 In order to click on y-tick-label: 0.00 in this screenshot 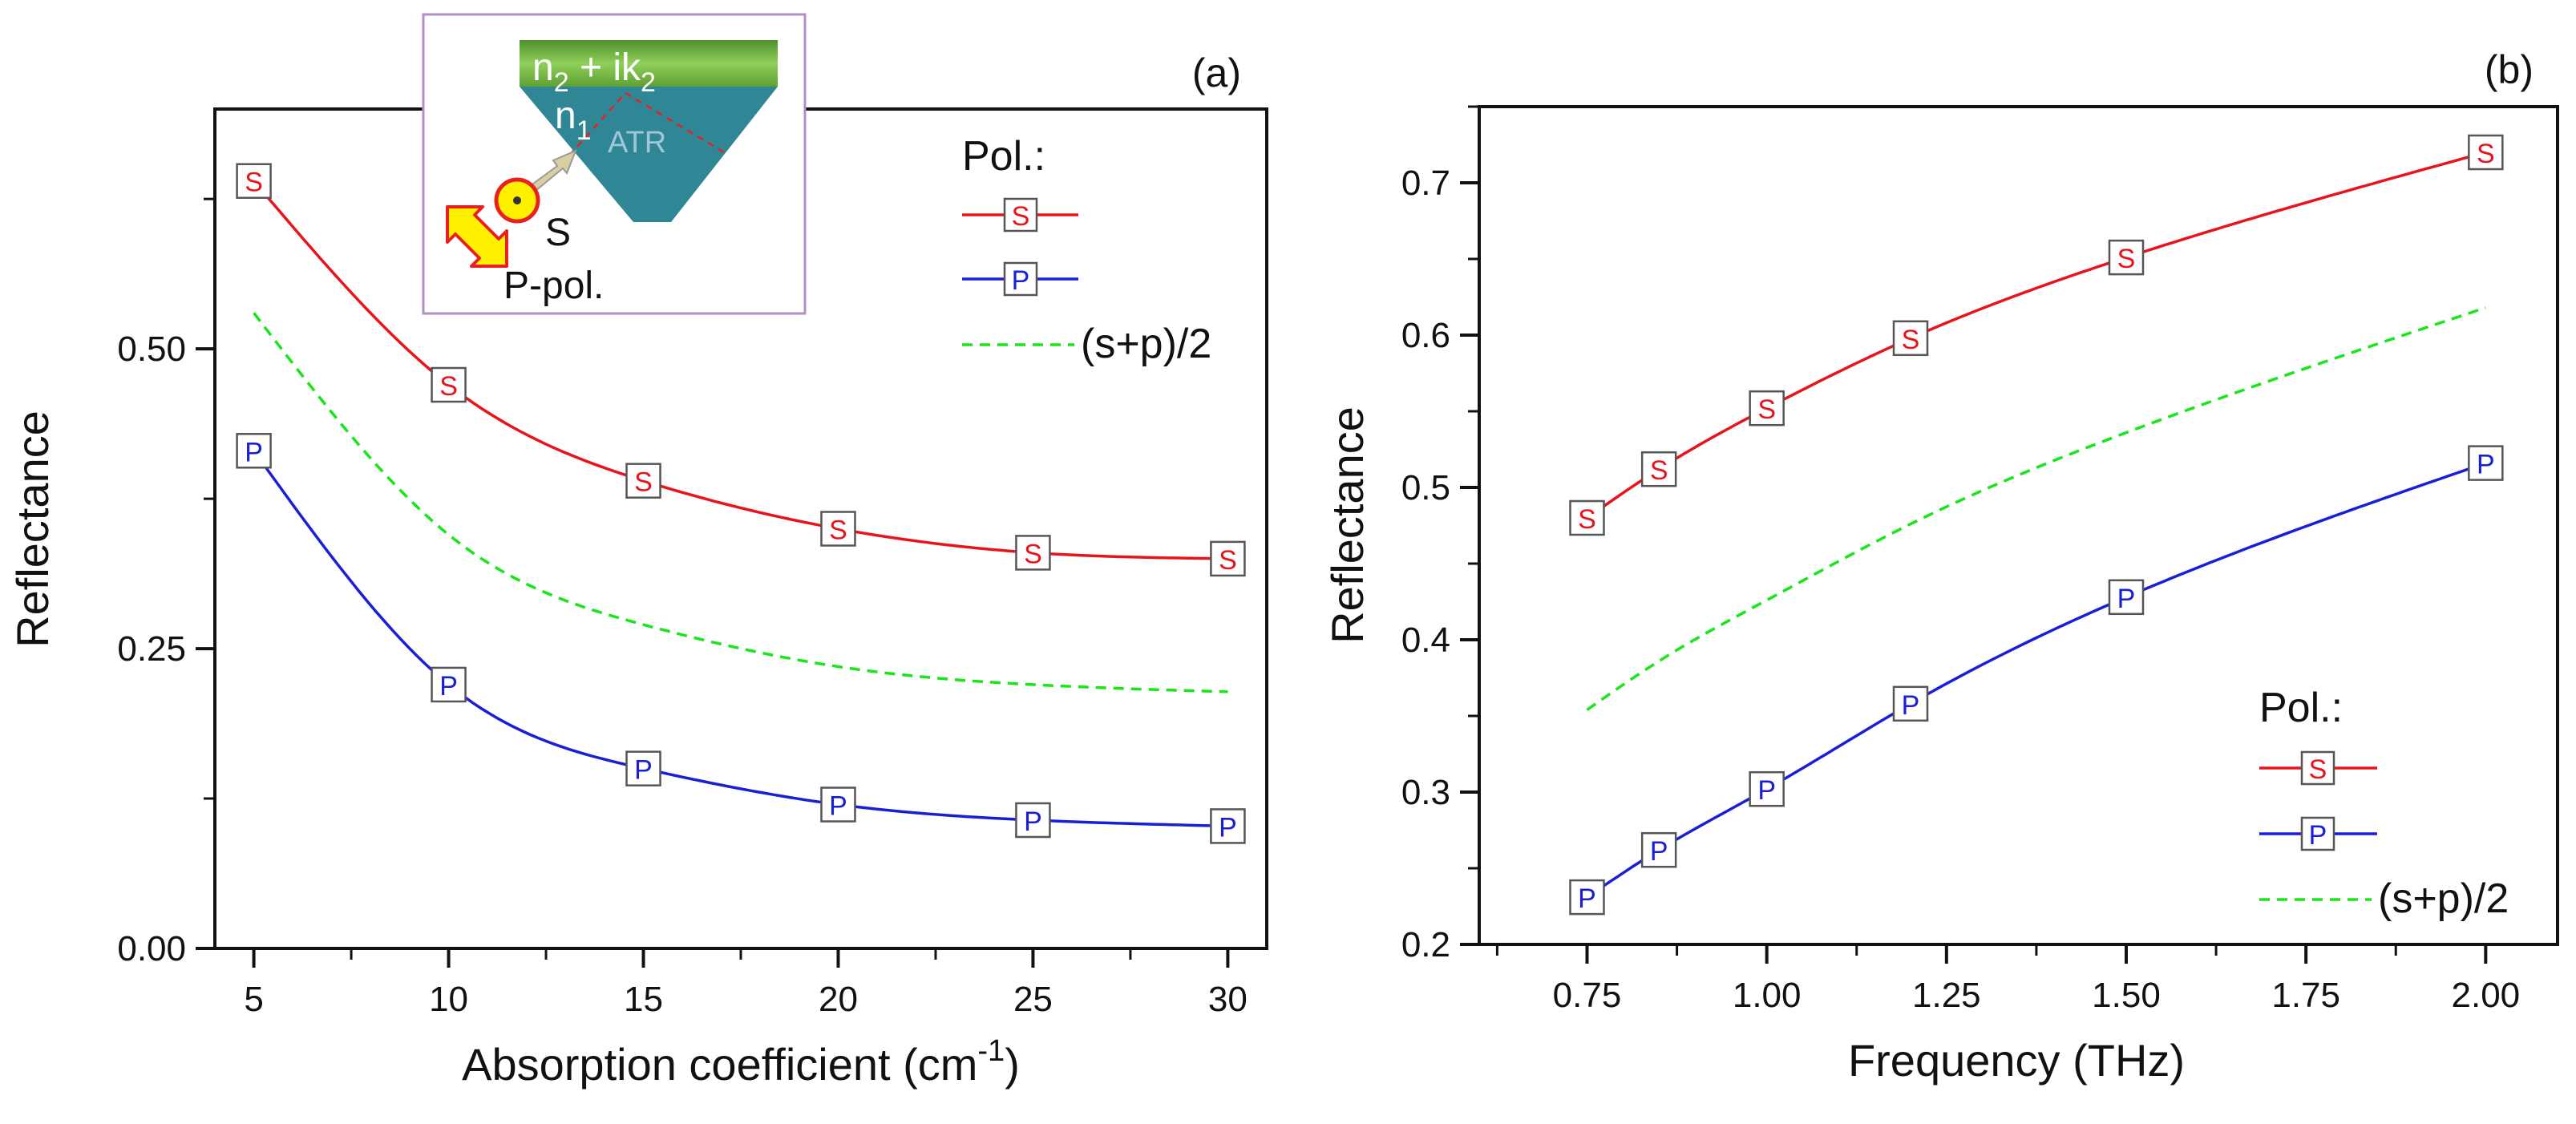, I will do `click(151, 948)`.